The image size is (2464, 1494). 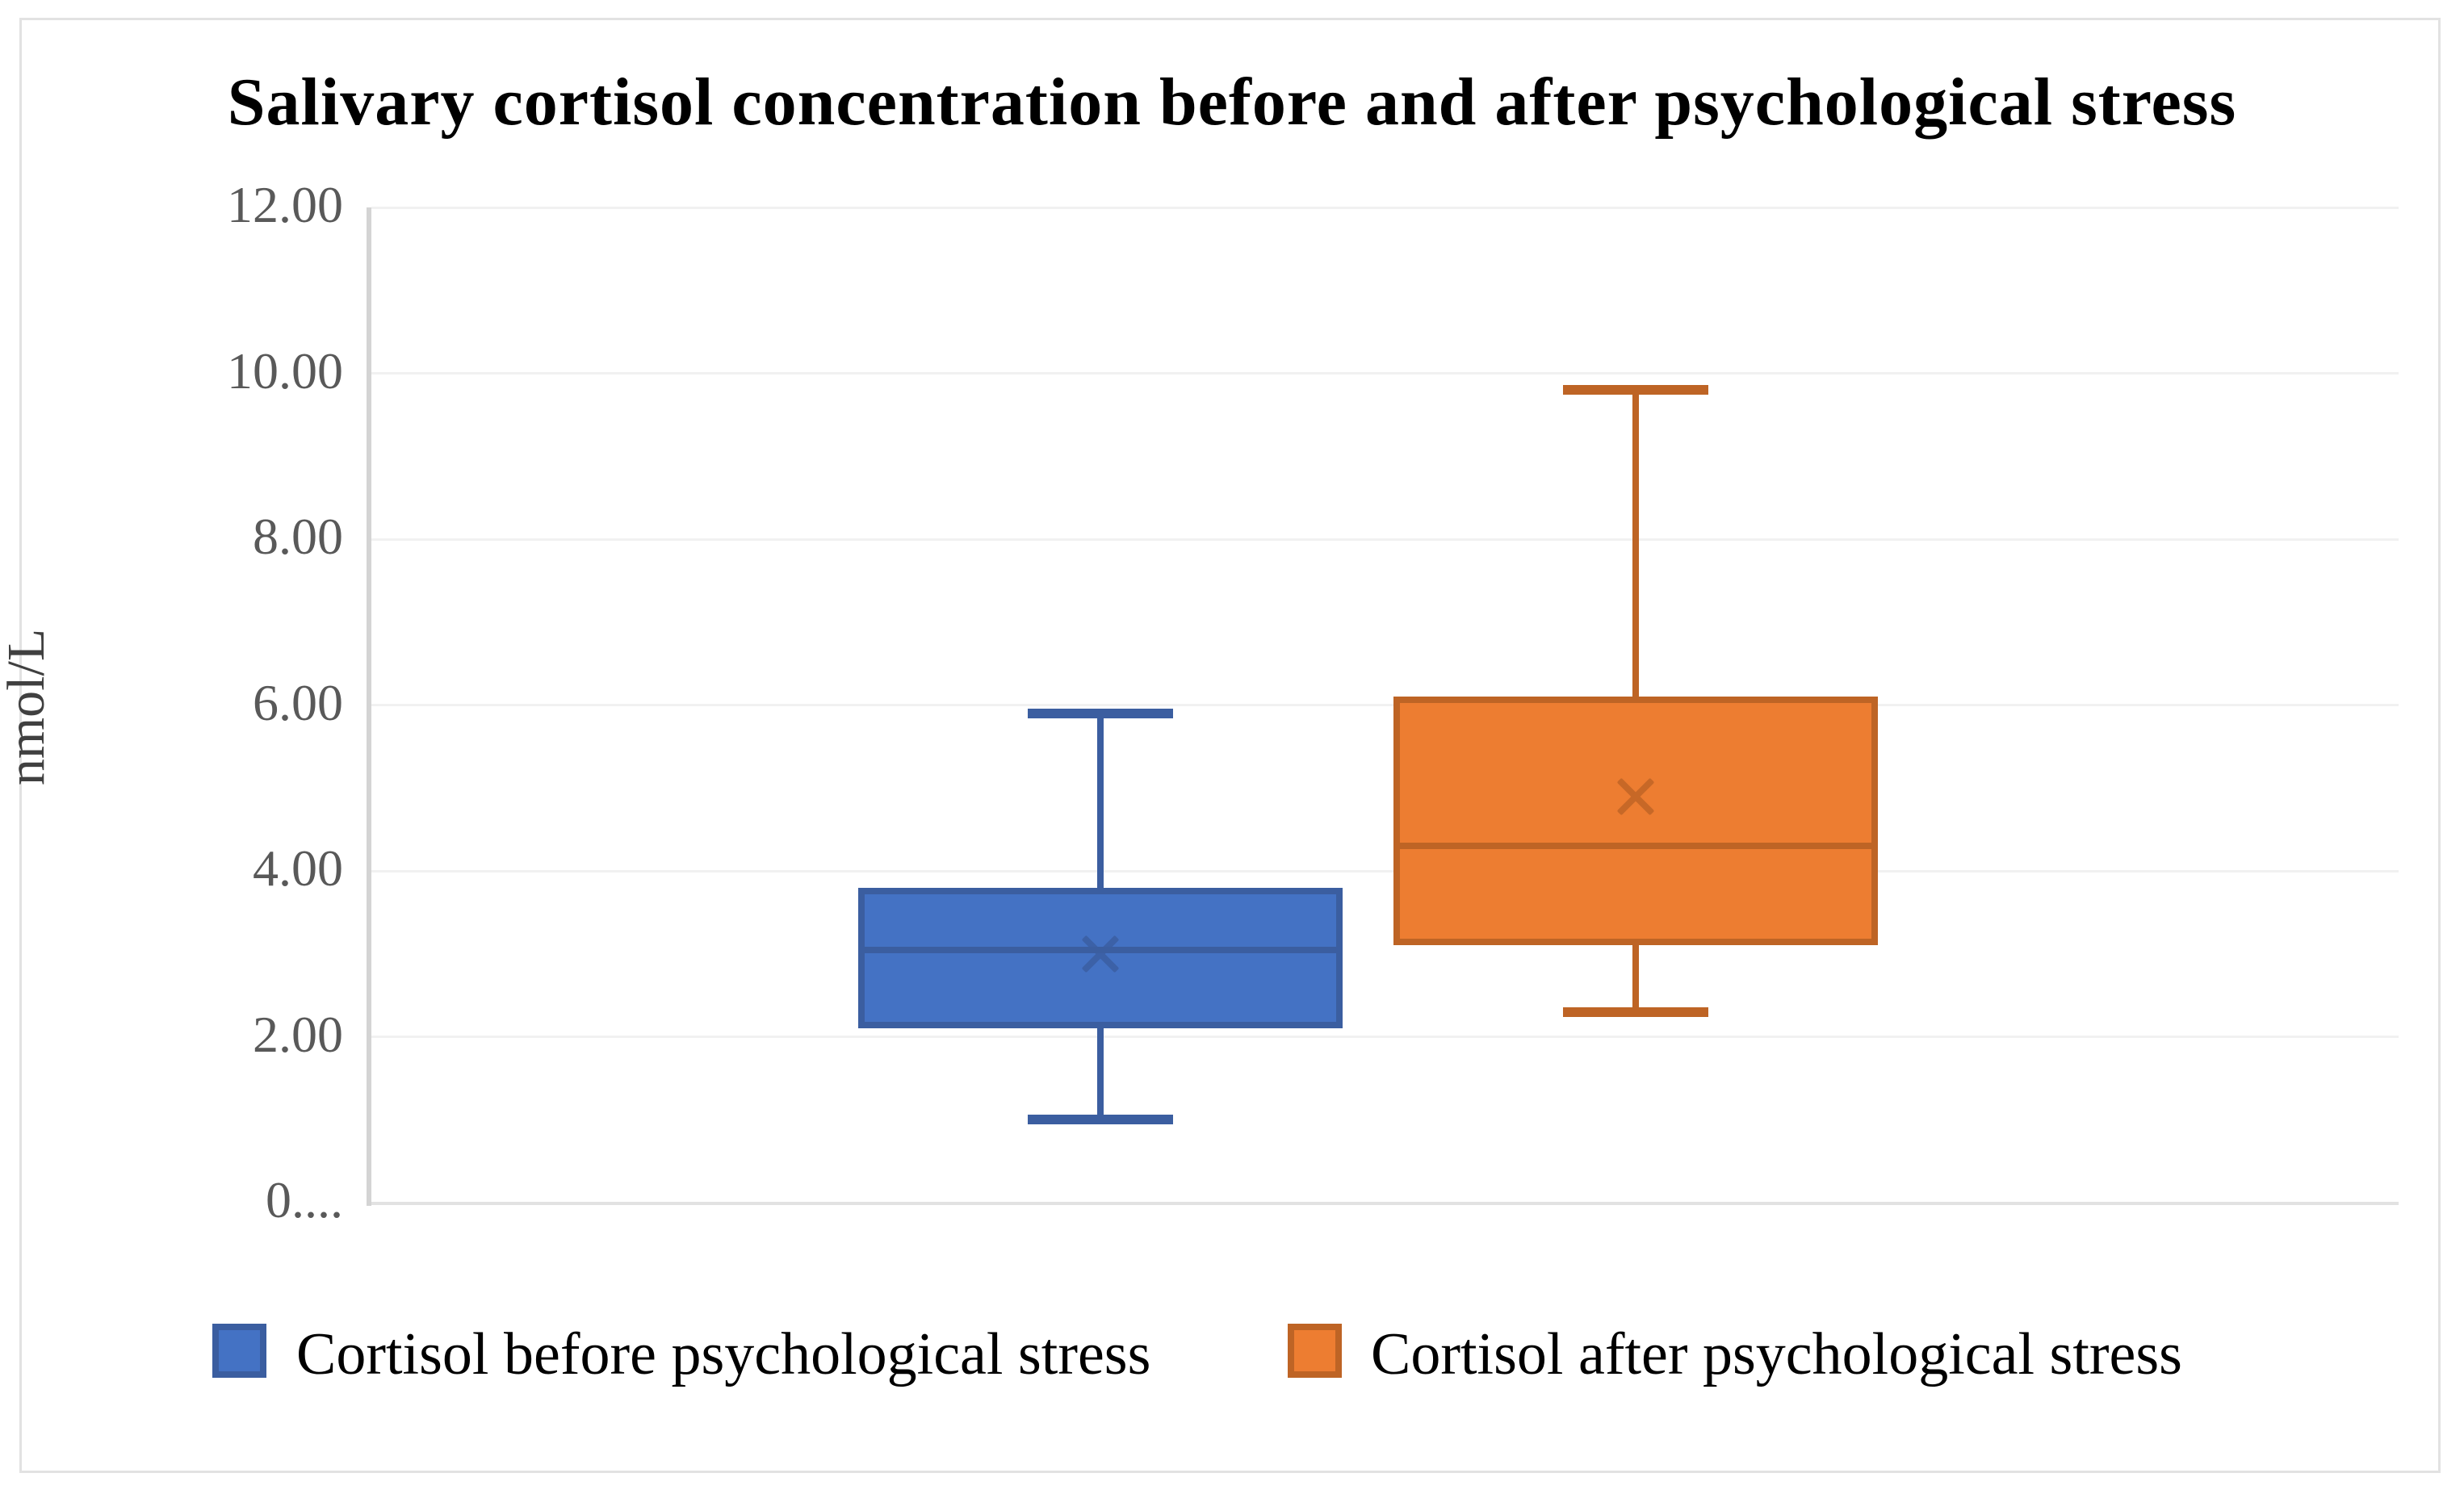 I want to click on whisker-cap-max-before, so click(x=1100, y=713).